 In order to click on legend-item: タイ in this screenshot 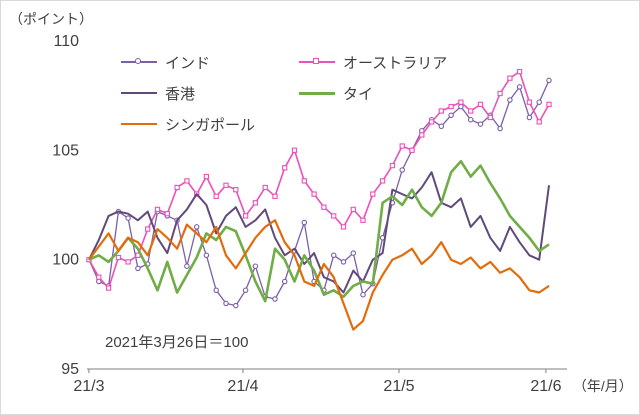, I will do `click(373, 93)`.